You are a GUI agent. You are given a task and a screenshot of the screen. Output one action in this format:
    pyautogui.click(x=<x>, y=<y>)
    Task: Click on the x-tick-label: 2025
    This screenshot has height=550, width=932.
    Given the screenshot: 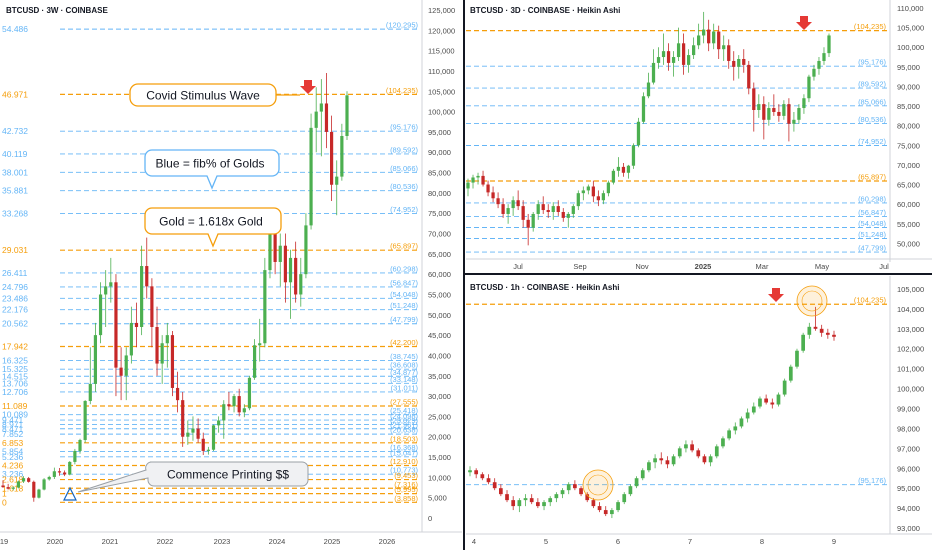 What is the action you would take?
    pyautogui.click(x=332, y=541)
    